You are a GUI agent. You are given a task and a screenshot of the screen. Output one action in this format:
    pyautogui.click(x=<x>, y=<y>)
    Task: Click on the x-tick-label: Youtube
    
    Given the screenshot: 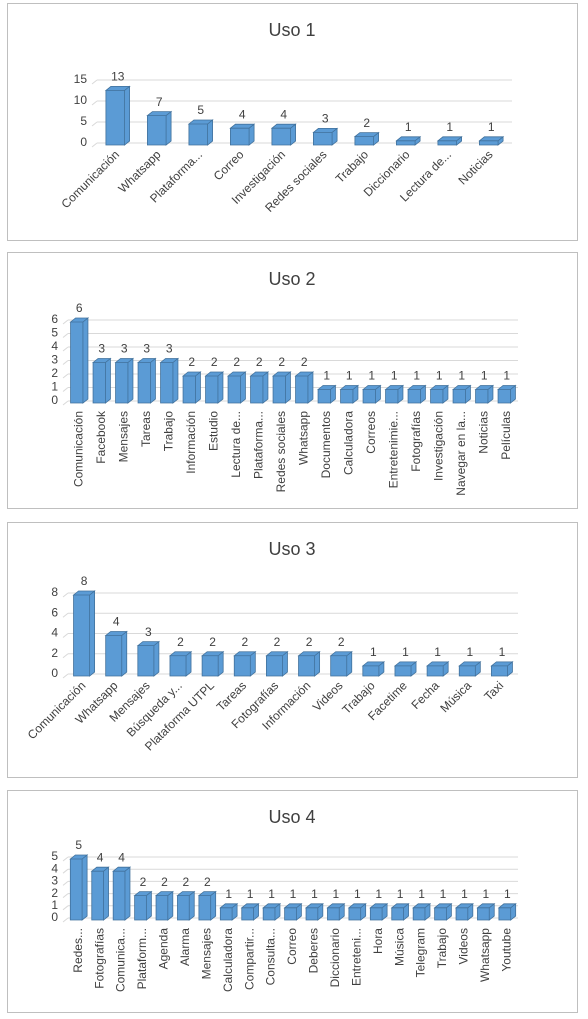 What is the action you would take?
    pyautogui.click(x=506, y=950)
    